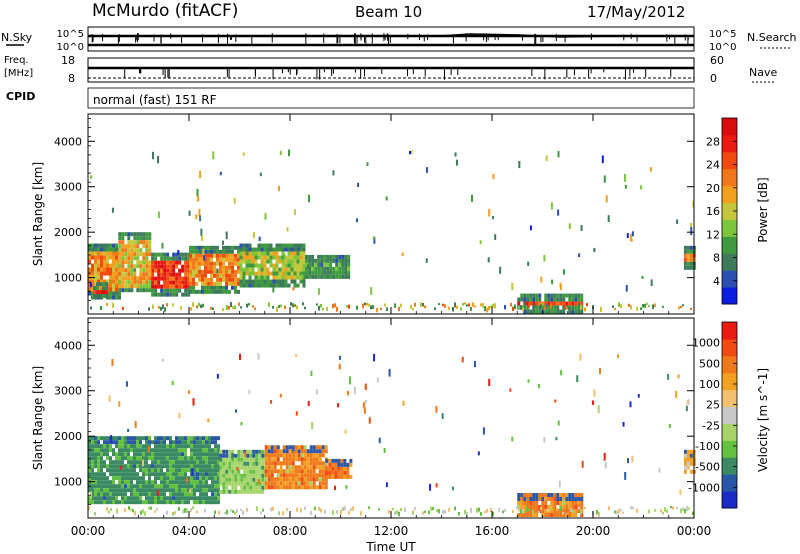  What do you see at coordinates (38, 418) in the screenshot?
I see `velocity-ylabel: Slant Range [km]` at bounding box center [38, 418].